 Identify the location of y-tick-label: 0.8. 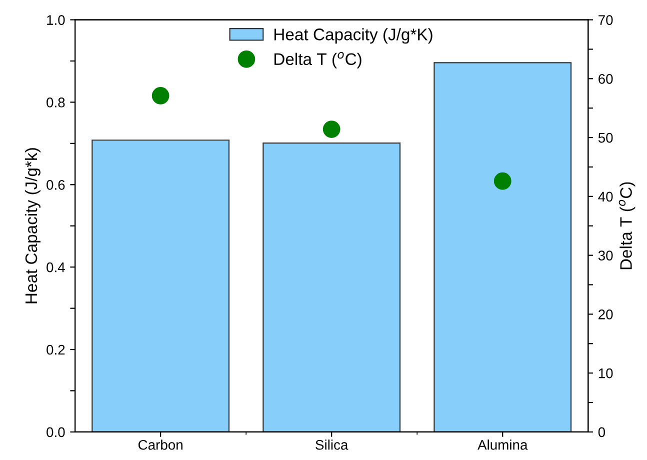
(55, 103).